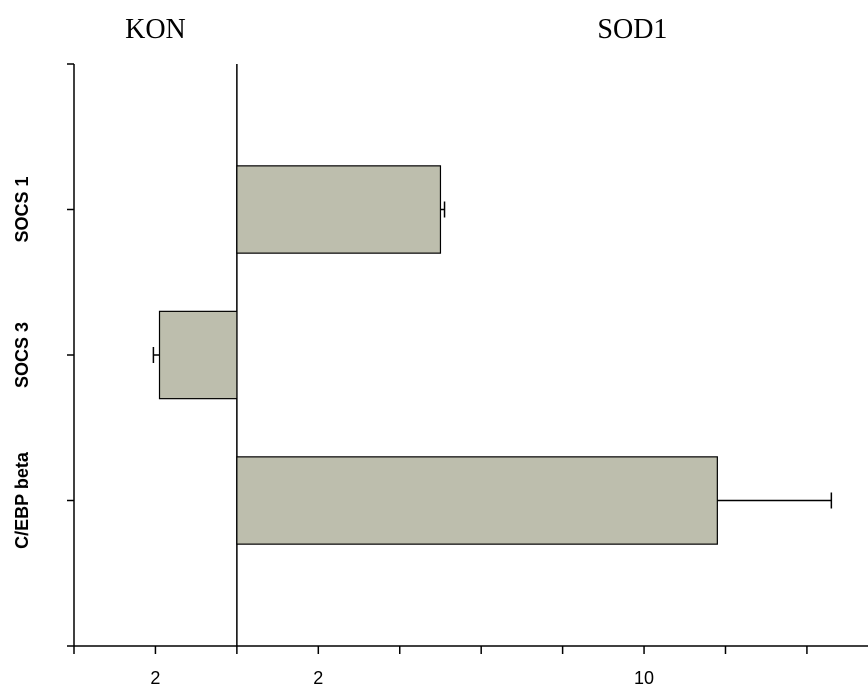 This screenshot has height=691, width=868. I want to click on left-group-label: KON, so click(155, 29).